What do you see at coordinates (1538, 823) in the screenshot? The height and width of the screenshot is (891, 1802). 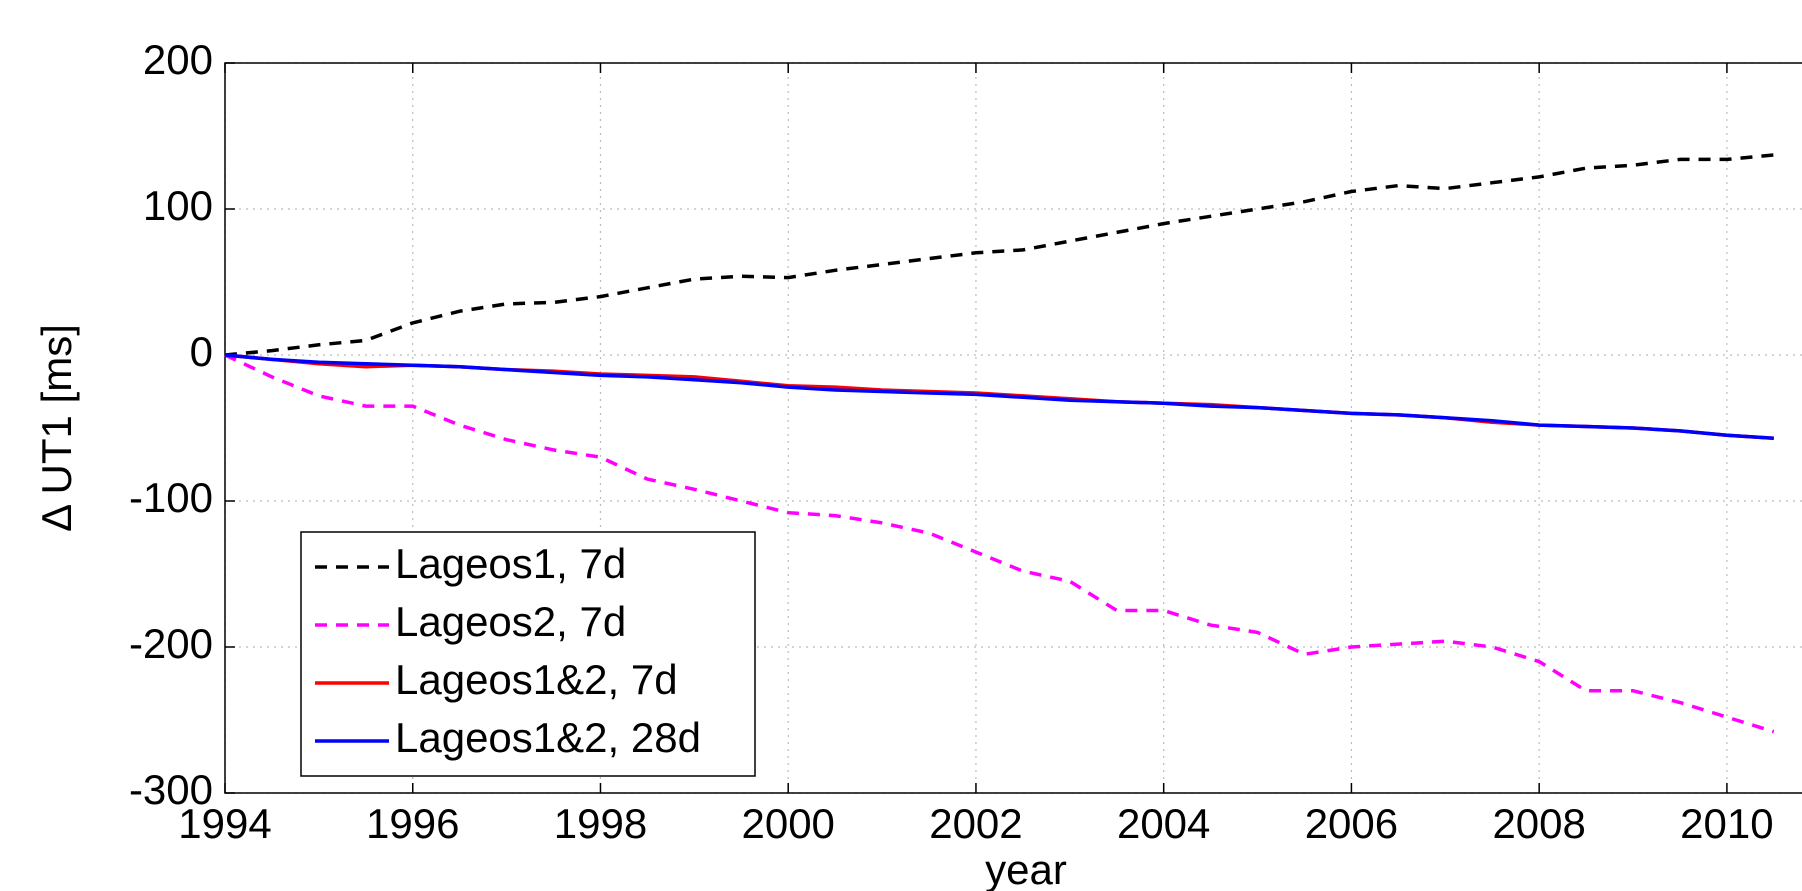 I see `x-tick-label: 2008` at bounding box center [1538, 823].